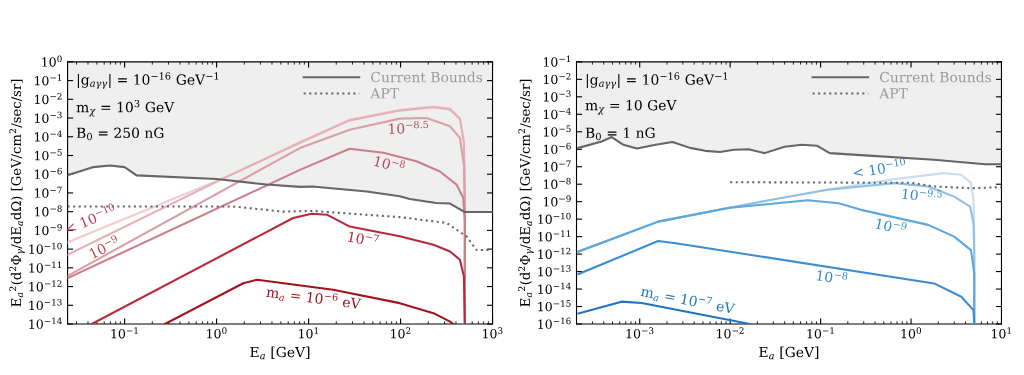  What do you see at coordinates (631, 107) in the screenshot?
I see `annotation: m$_{χ}$ = 10 GeV` at bounding box center [631, 107].